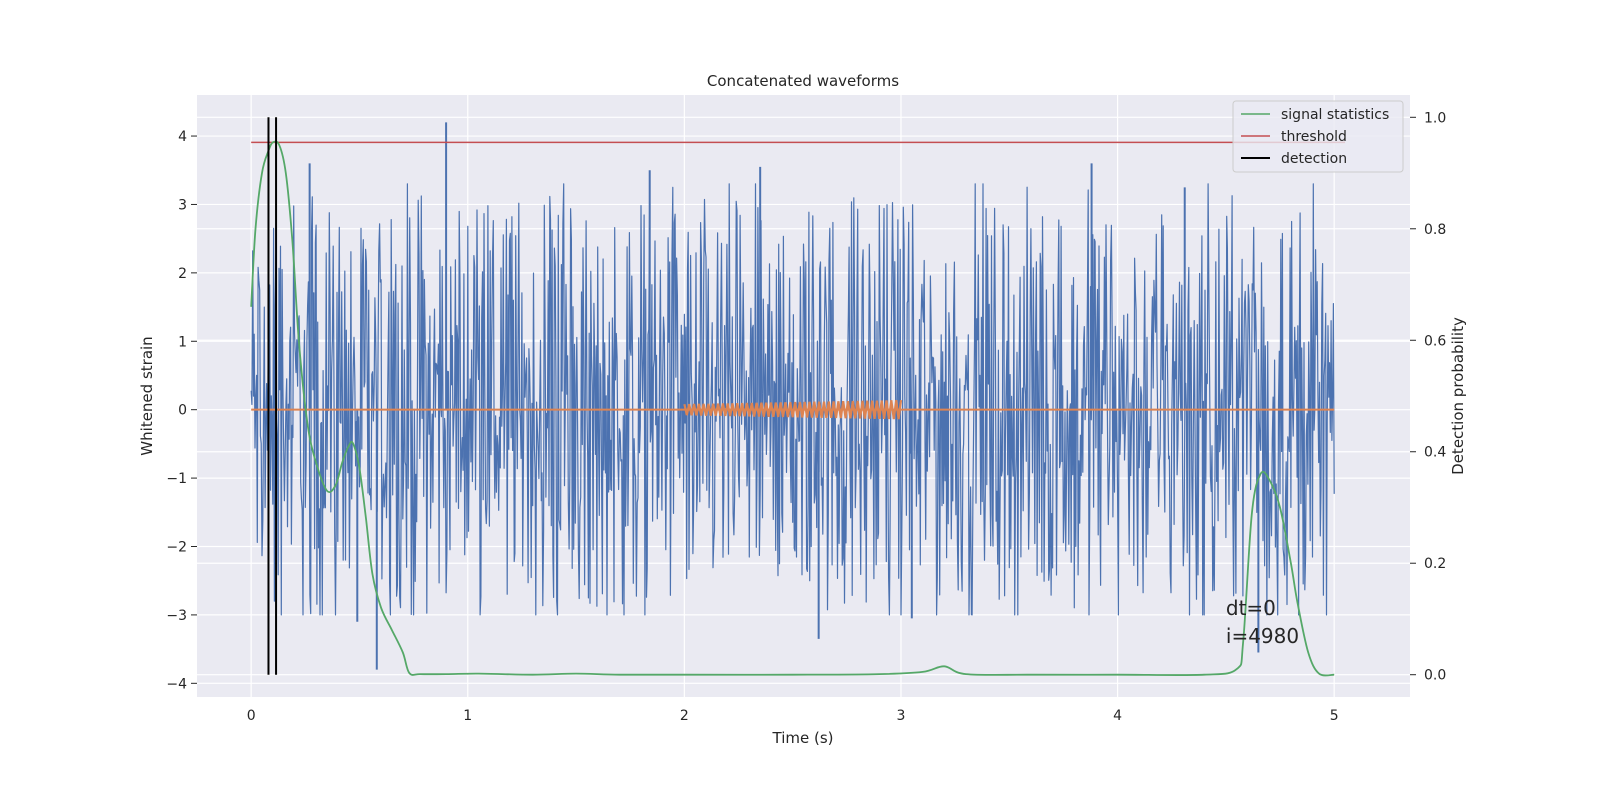  I want to click on legend-label-detection: detection, so click(1314, 159).